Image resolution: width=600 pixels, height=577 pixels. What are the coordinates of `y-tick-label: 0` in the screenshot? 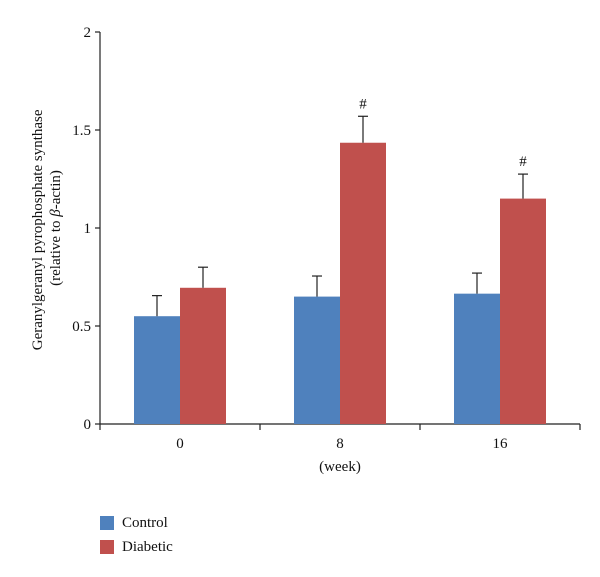 It's located at (88, 425).